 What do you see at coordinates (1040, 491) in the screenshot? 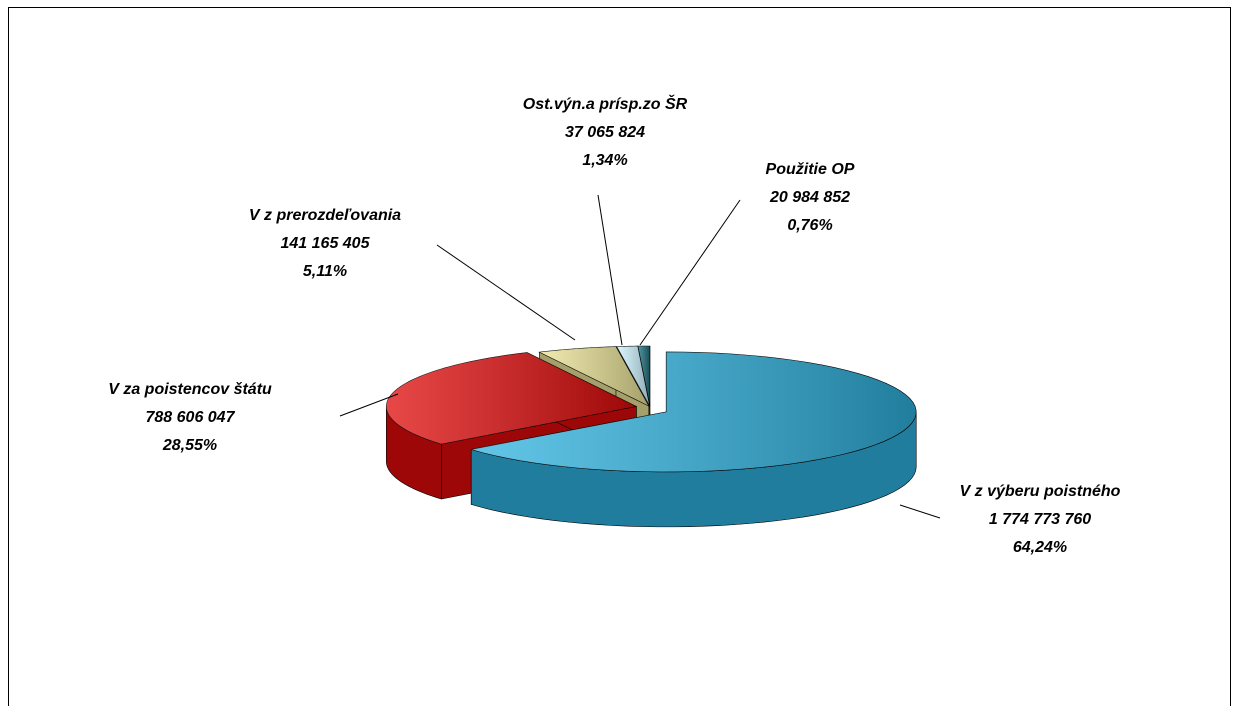
I see `slice-label: V z výberu poistného` at bounding box center [1040, 491].